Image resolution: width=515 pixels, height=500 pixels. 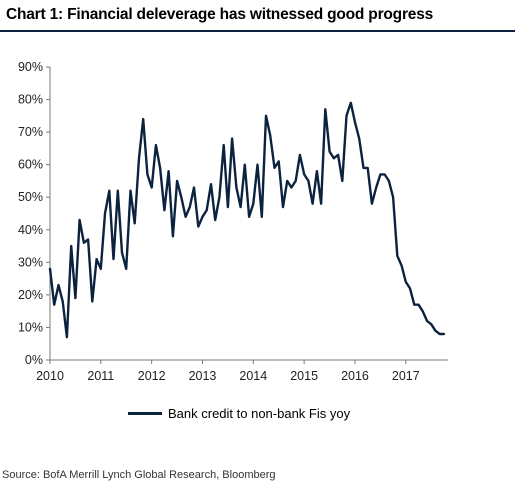 I want to click on y-tick-label: 60%, so click(x=30, y=165).